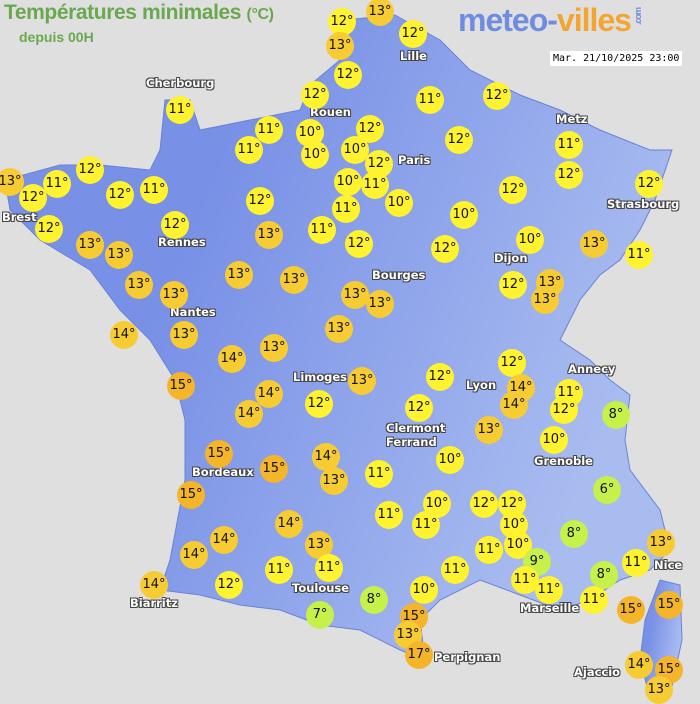 This screenshot has height=704, width=700. What do you see at coordinates (320, 615) in the screenshot?
I see `temperature-marker: 7°` at bounding box center [320, 615].